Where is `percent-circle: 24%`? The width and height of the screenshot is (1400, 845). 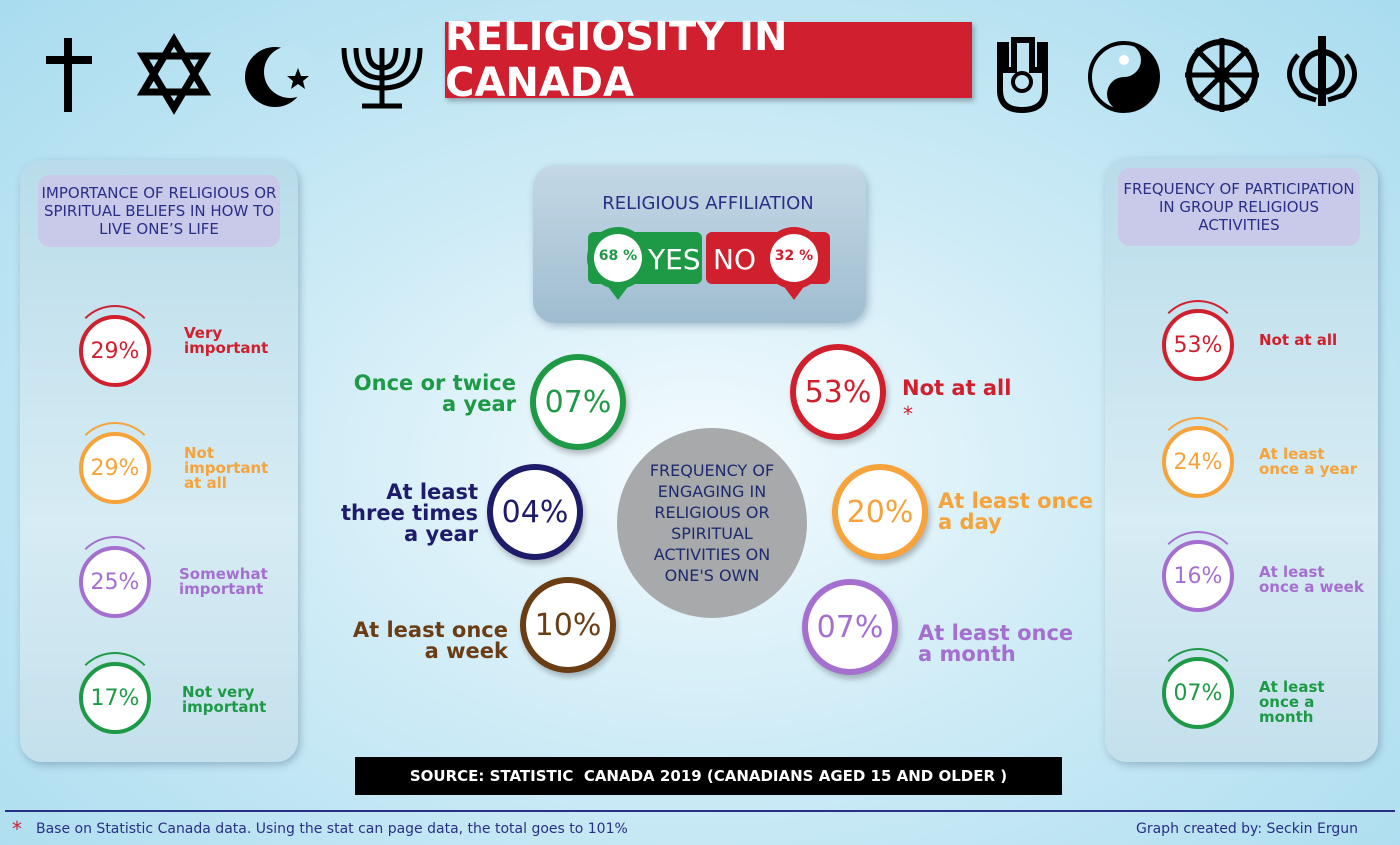 percent-circle: 24% is located at coordinates (1198, 462).